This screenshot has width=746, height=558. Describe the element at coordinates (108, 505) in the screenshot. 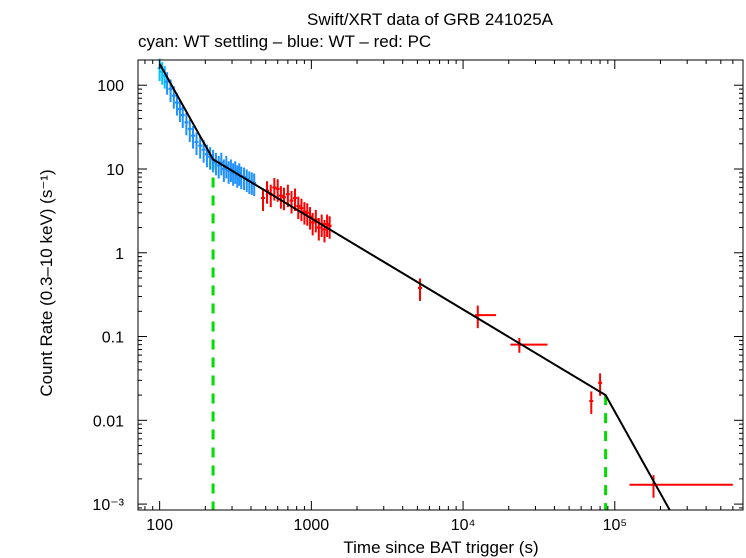

I see `y-tick-label: 10⁻³` at that location.